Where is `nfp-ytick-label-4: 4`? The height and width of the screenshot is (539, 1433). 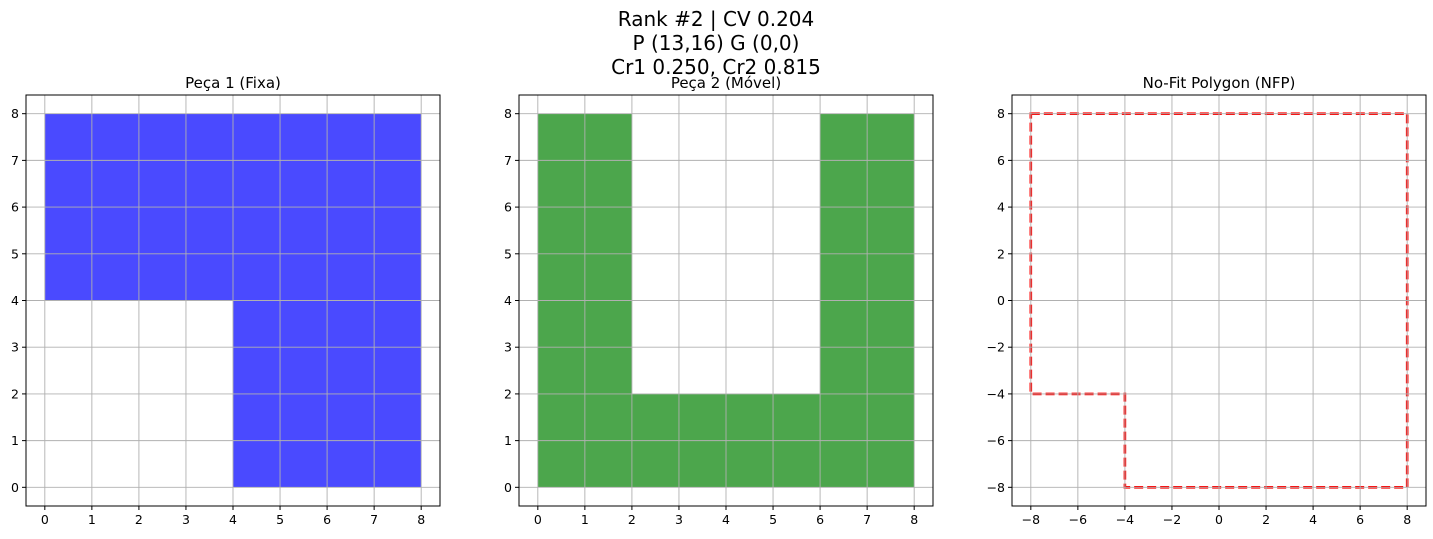 nfp-ytick-label-4: 4 is located at coordinates (1001, 207).